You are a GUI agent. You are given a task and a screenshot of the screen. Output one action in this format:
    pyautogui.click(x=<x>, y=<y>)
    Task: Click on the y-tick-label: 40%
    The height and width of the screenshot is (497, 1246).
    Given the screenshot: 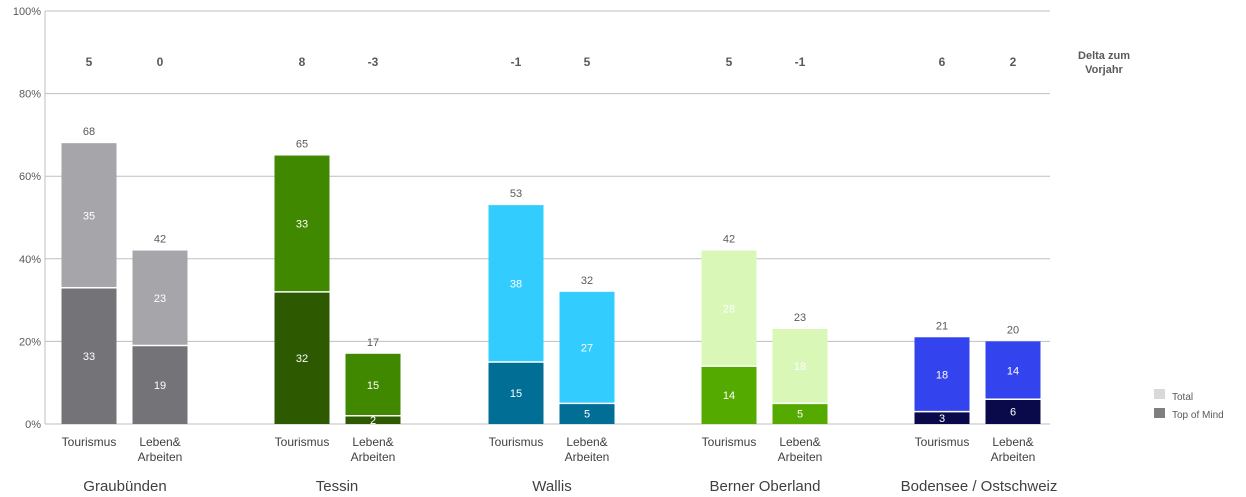 What is the action you would take?
    pyautogui.click(x=30, y=260)
    